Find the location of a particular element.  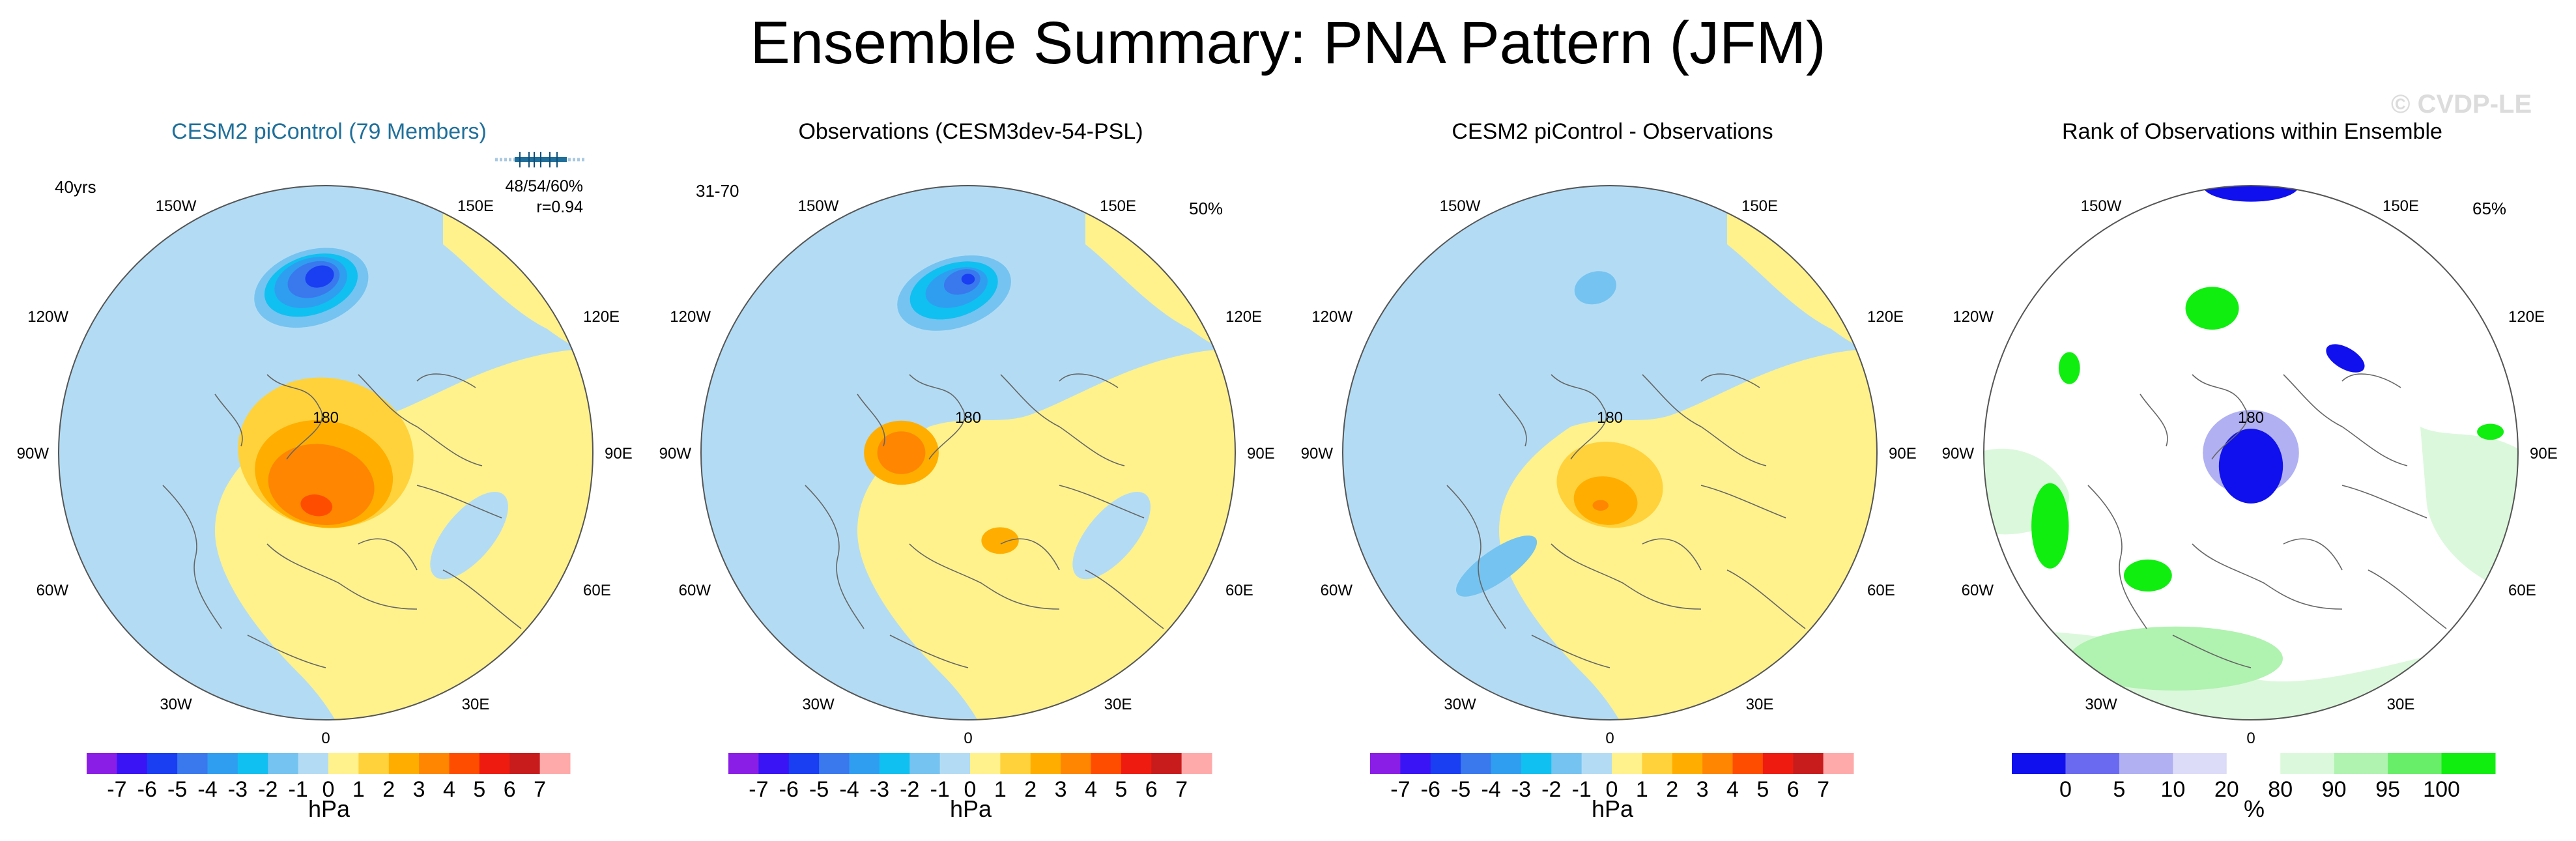

colorbar-tick-3-0: 0 is located at coordinates (2065, 789).